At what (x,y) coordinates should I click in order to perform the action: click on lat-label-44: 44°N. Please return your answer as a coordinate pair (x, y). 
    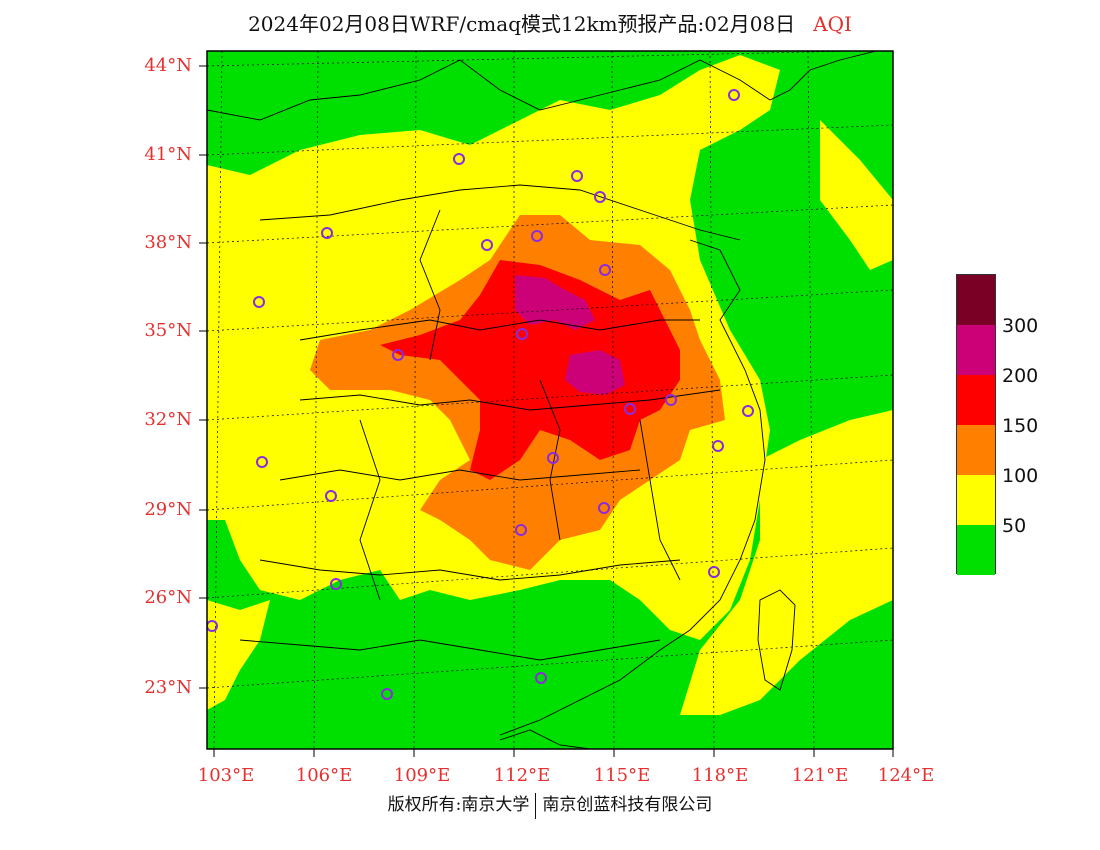
    Looking at the image, I should click on (168, 65).